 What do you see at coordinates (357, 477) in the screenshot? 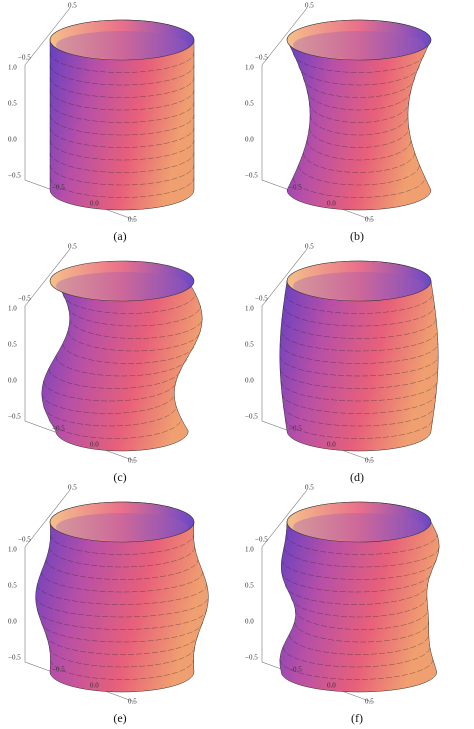
I see `panel-label: (d)` at bounding box center [357, 477].